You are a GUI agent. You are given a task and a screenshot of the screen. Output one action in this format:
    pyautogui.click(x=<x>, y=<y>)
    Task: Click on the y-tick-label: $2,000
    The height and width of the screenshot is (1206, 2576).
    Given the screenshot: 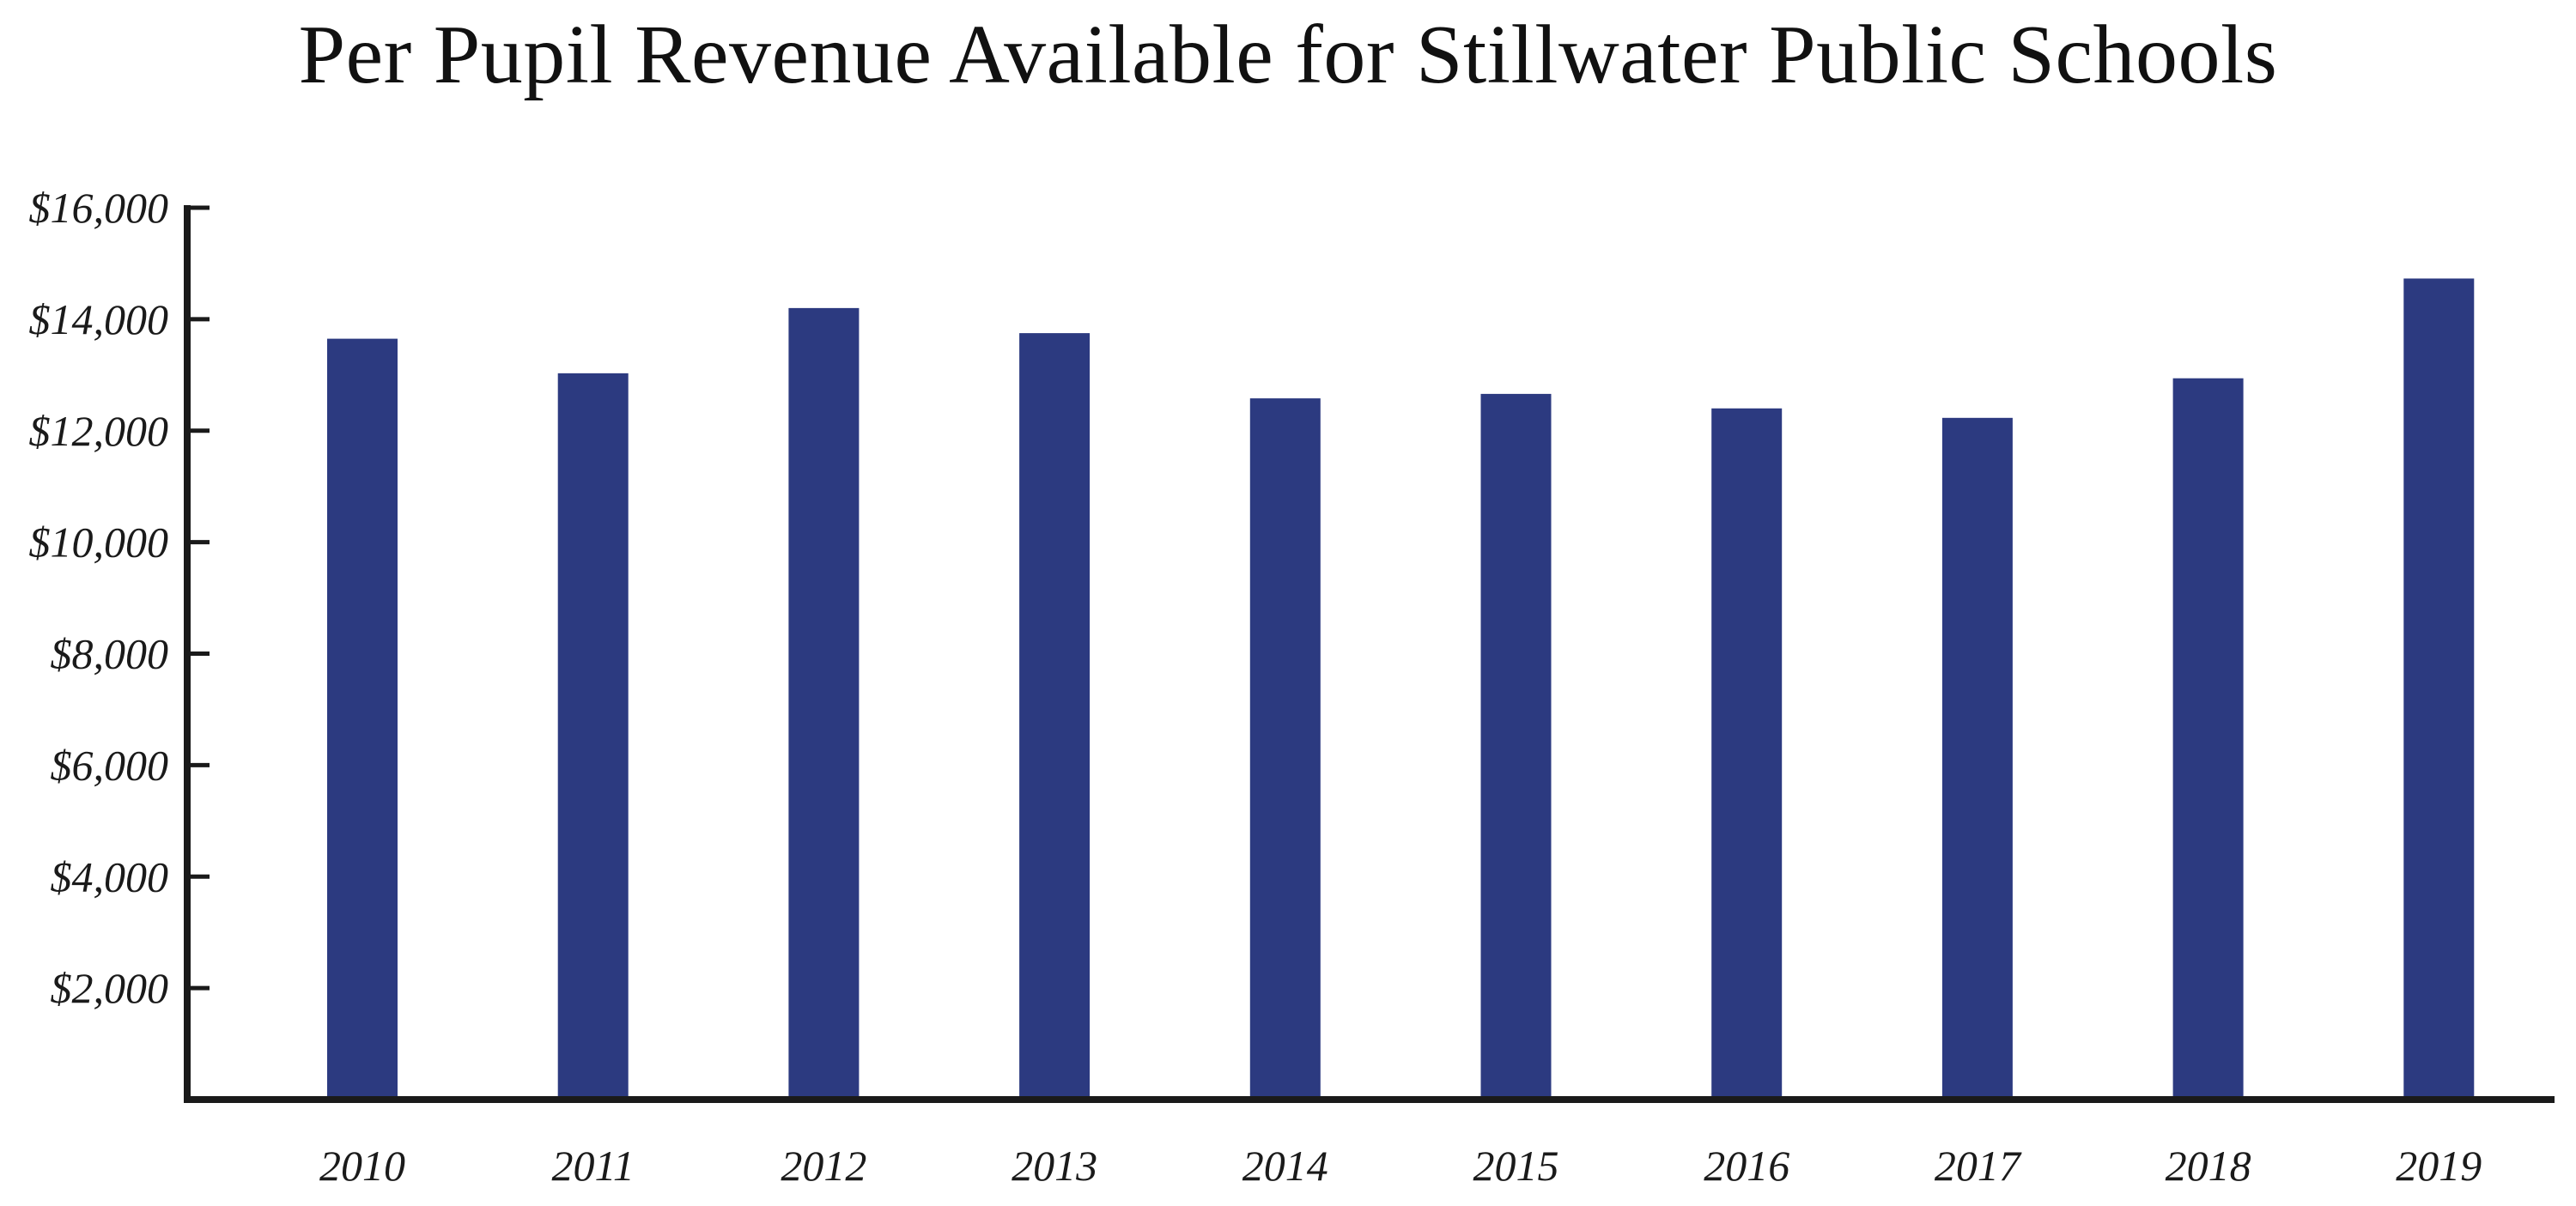 What is the action you would take?
    pyautogui.click(x=110, y=988)
    